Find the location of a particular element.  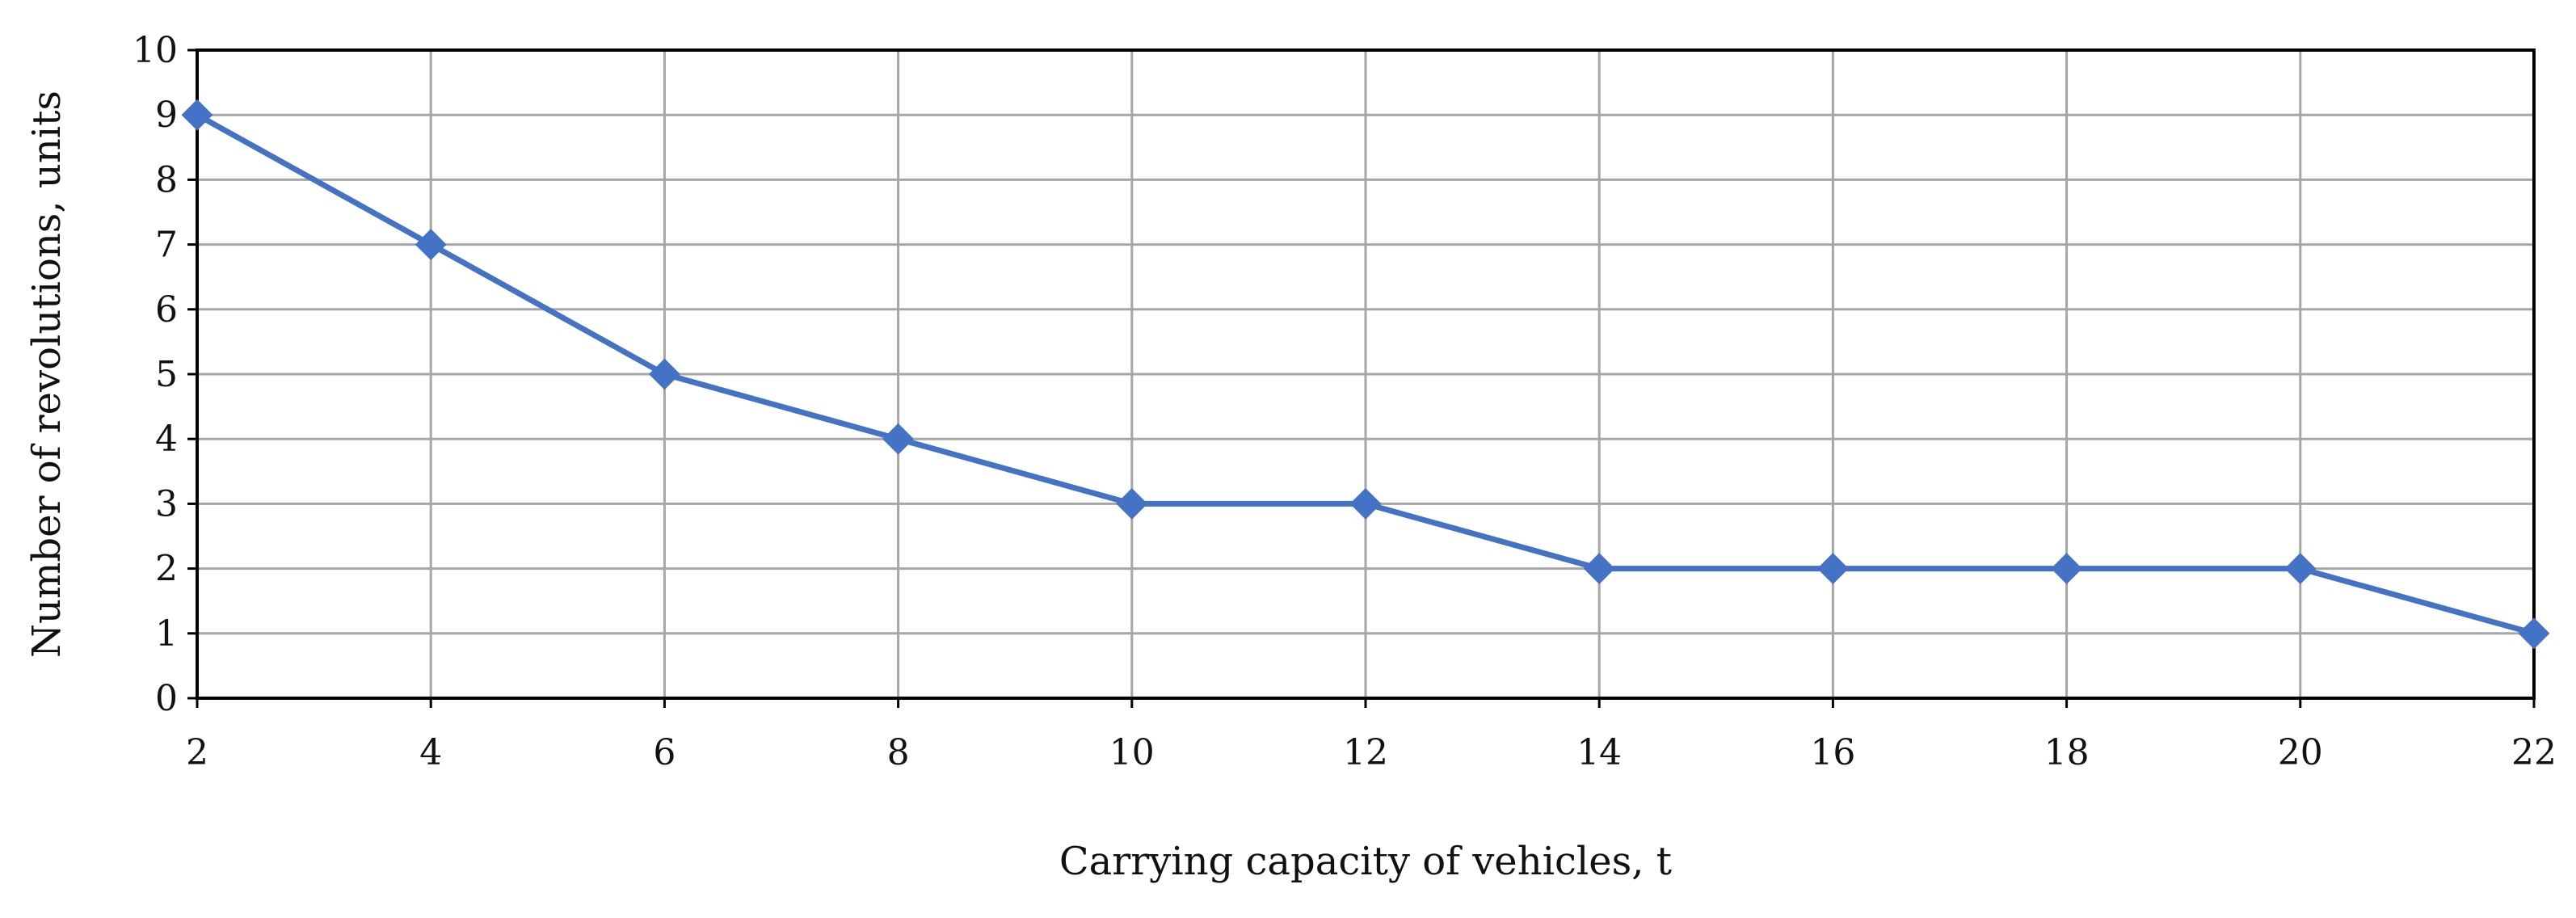

x-tick-label: 14 is located at coordinates (1599, 752).